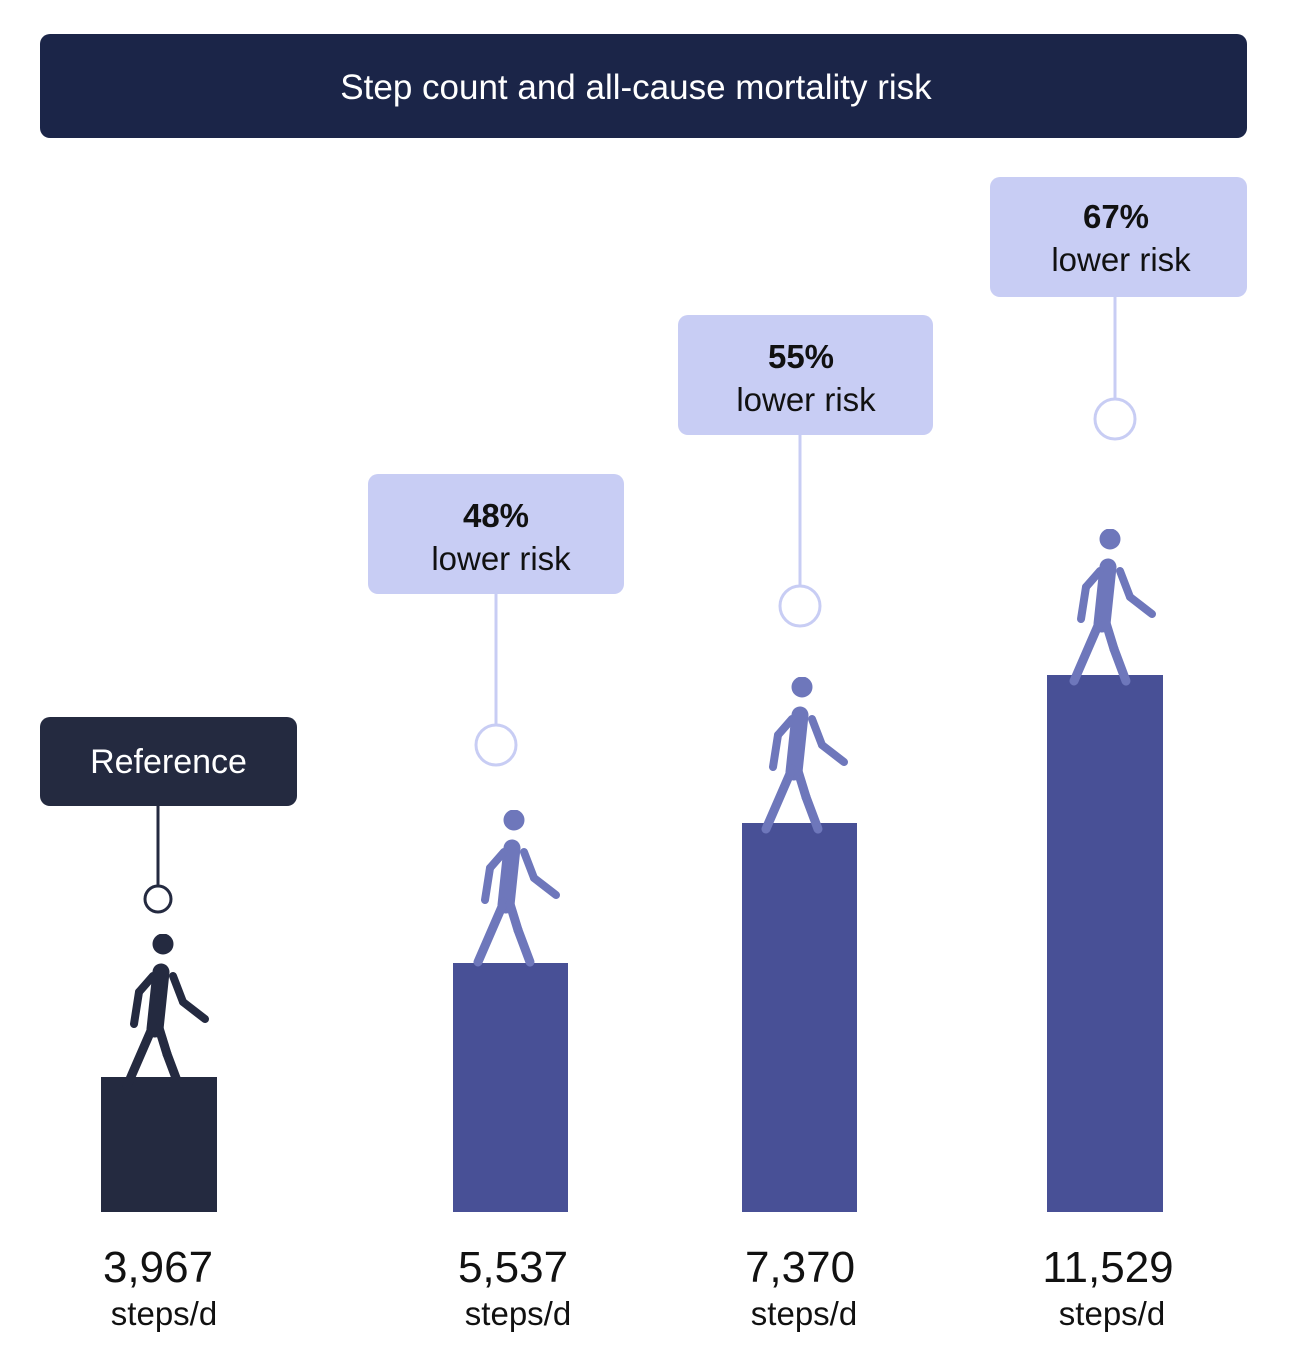 The height and width of the screenshot is (1370, 1292). I want to click on reference-label: Reference, so click(168, 762).